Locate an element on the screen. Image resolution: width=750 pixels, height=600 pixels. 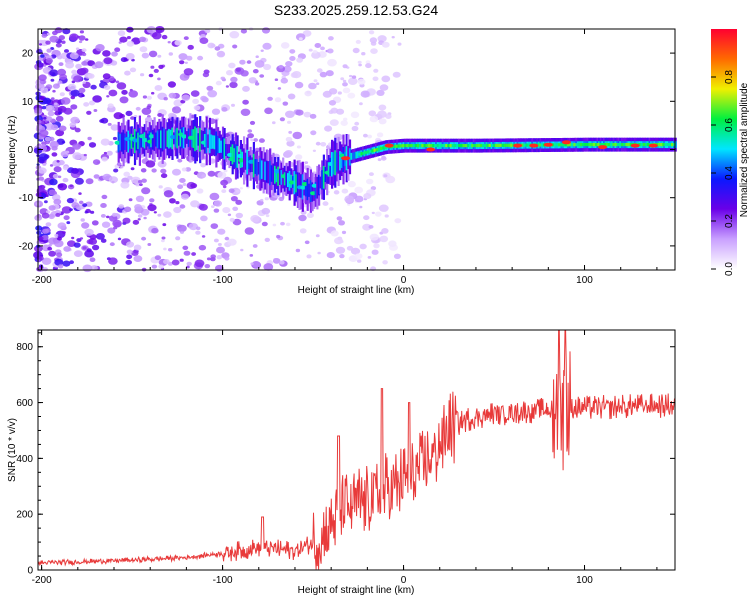
y-tick-label: 600 is located at coordinates (24, 403).